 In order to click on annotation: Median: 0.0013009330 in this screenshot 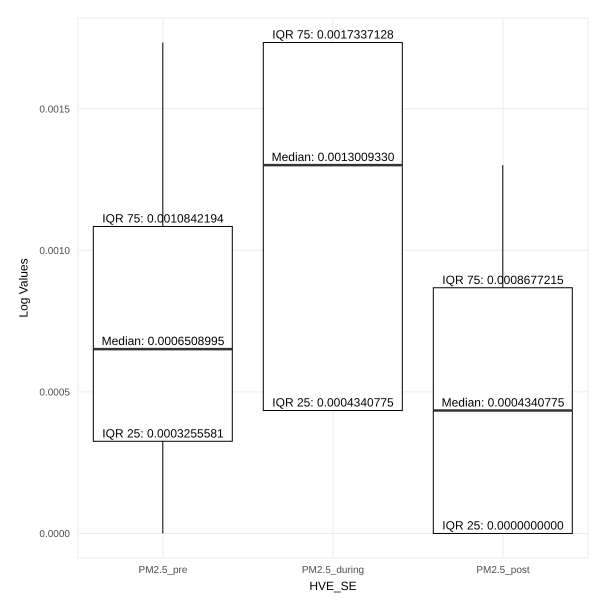, I will do `click(333, 157)`.